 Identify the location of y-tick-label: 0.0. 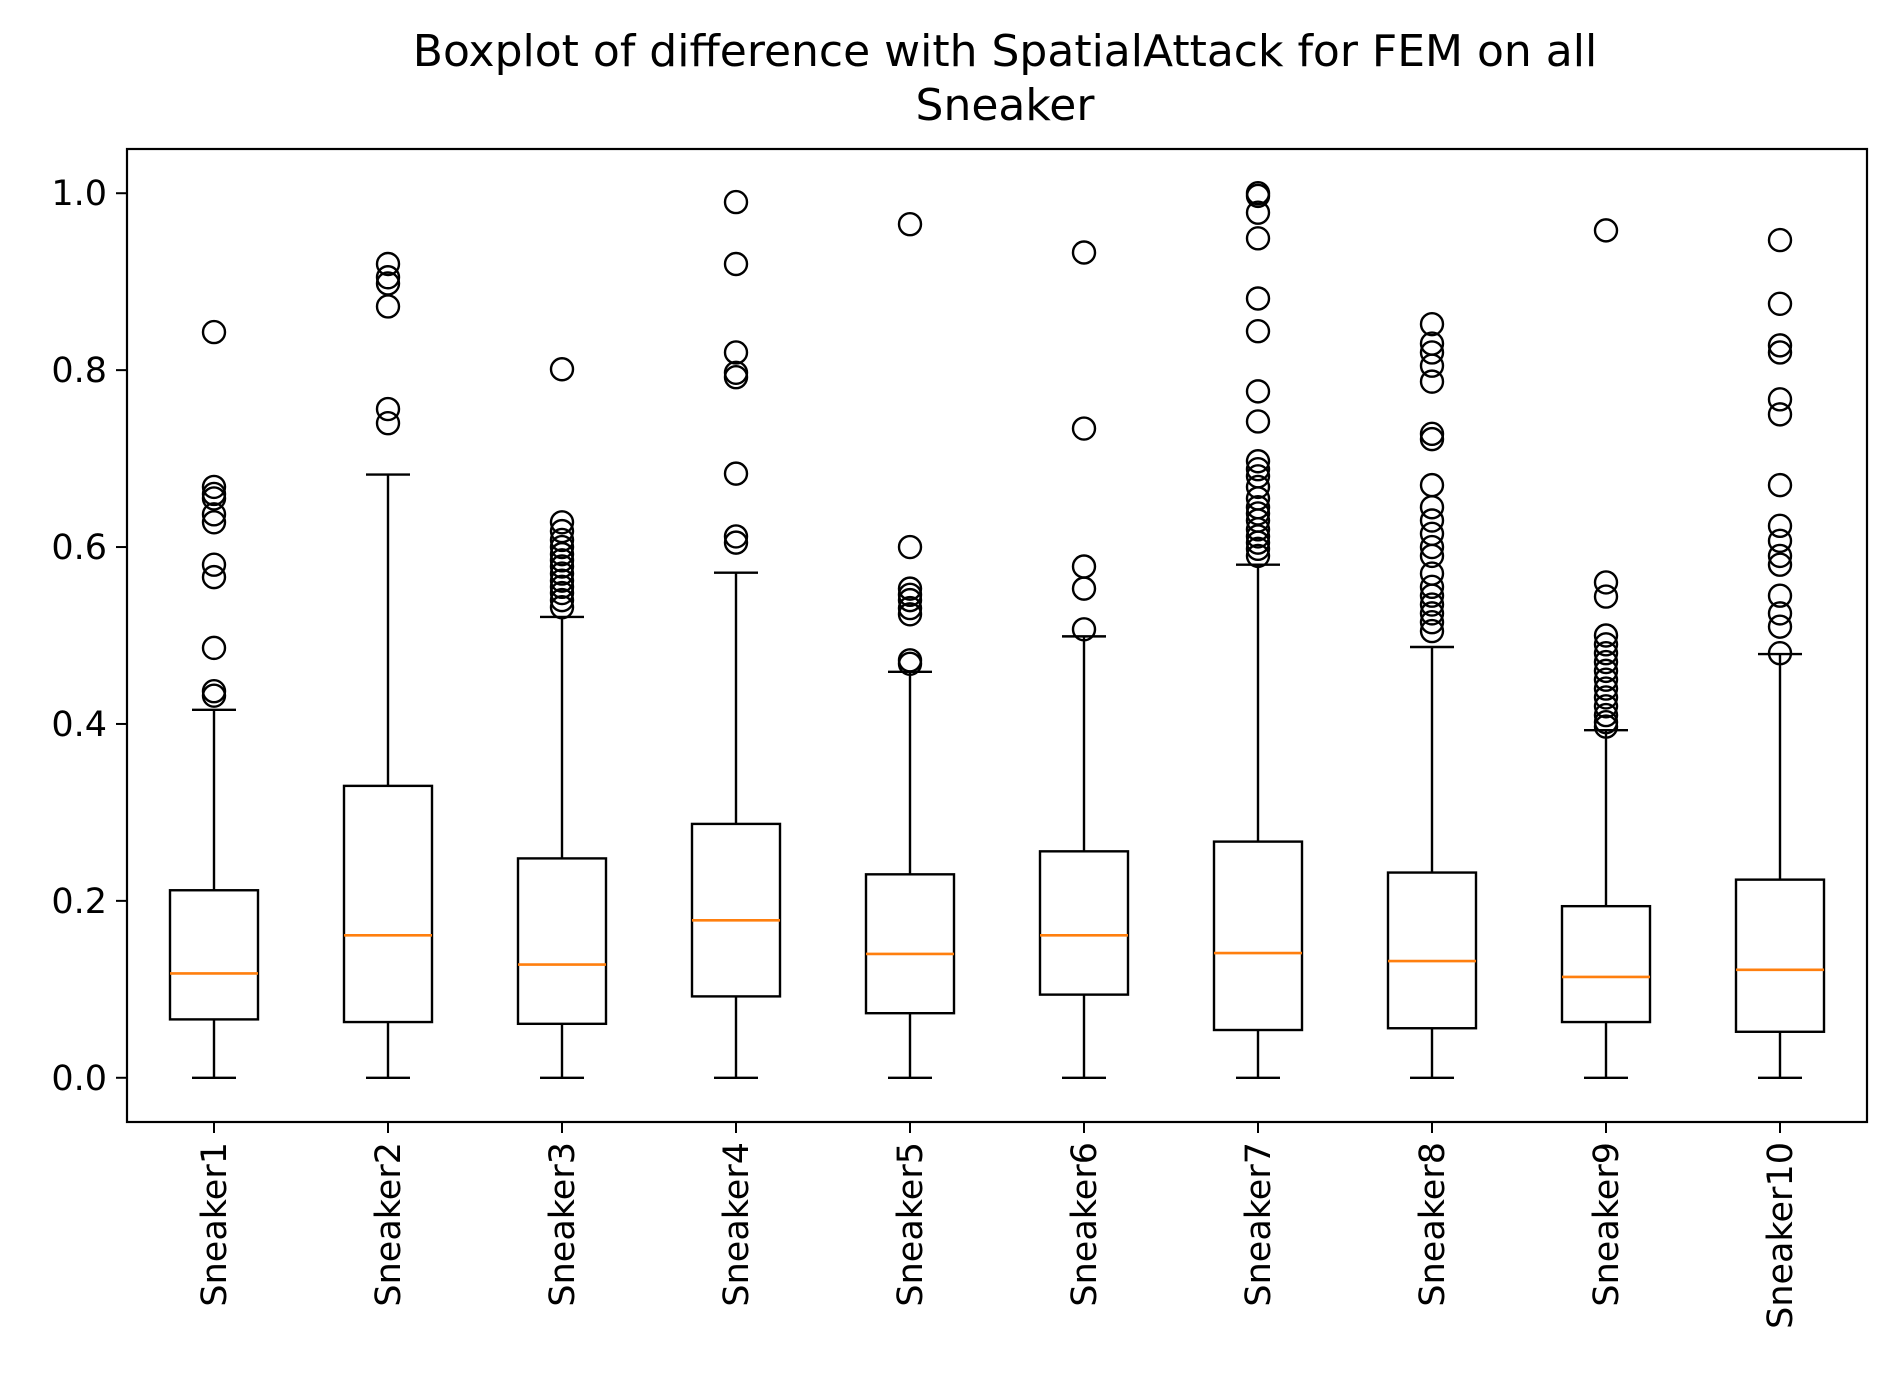
(79, 1079).